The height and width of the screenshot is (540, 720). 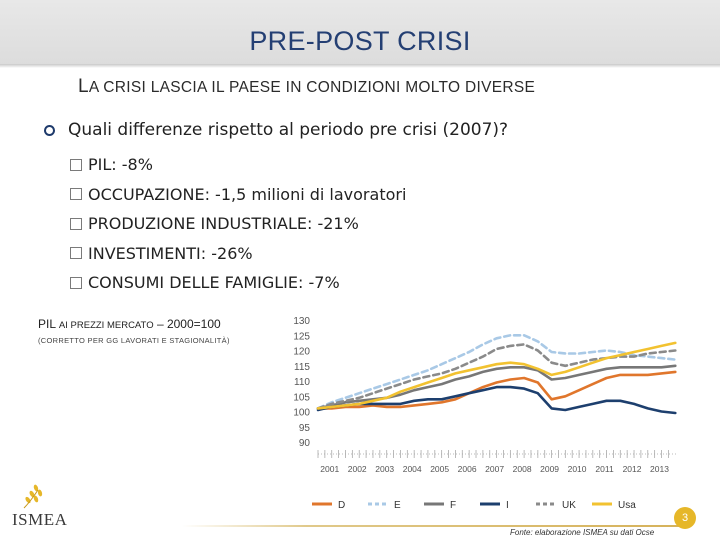 I want to click on x-tick-label: 2002, so click(x=357, y=469).